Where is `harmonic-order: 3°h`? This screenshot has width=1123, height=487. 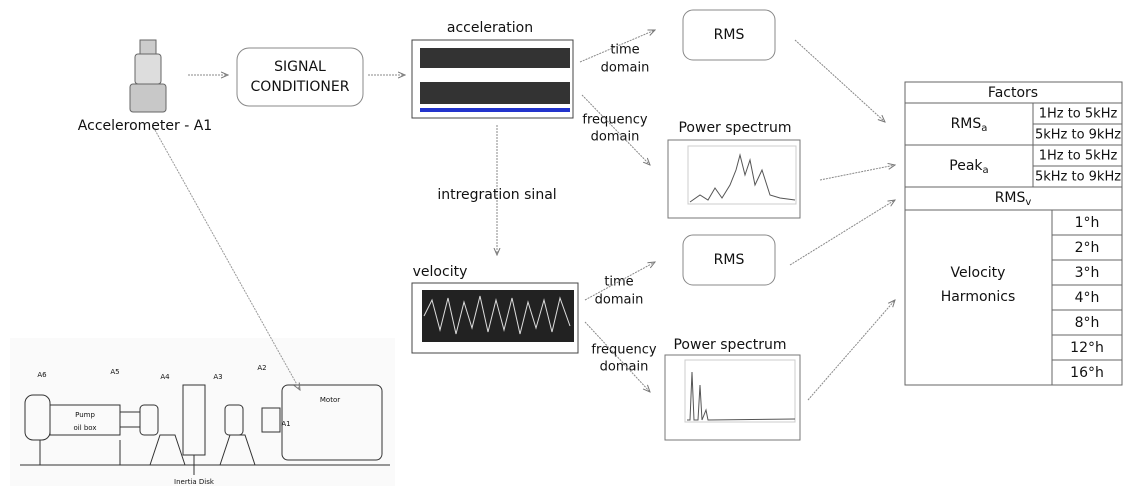 harmonic-order: 3°h is located at coordinates (1087, 273).